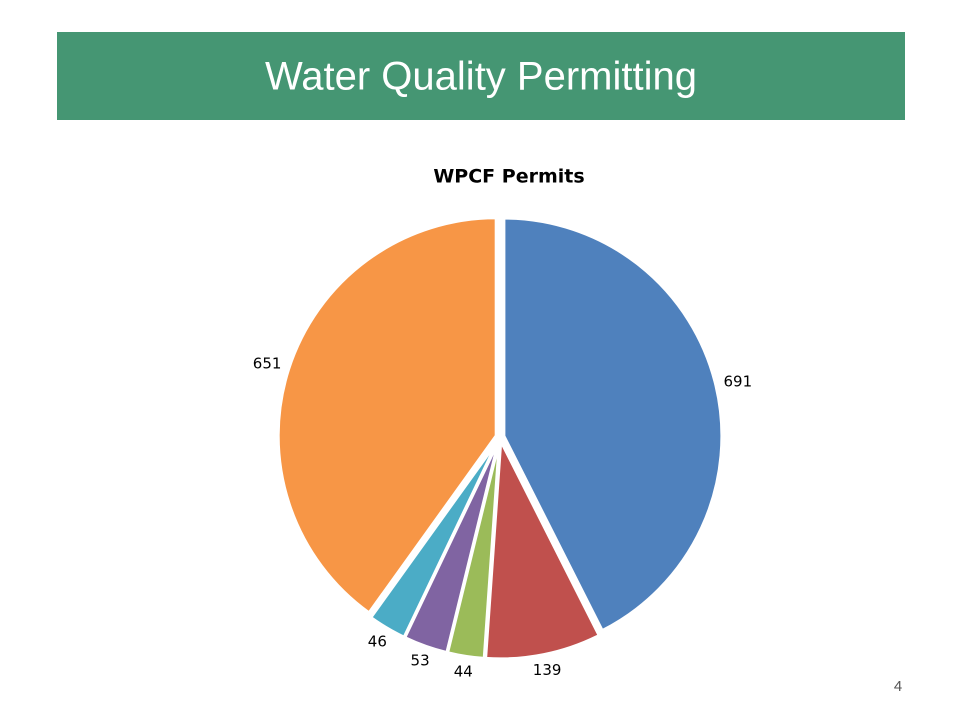  I want to click on data-label: 691, so click(738, 381).